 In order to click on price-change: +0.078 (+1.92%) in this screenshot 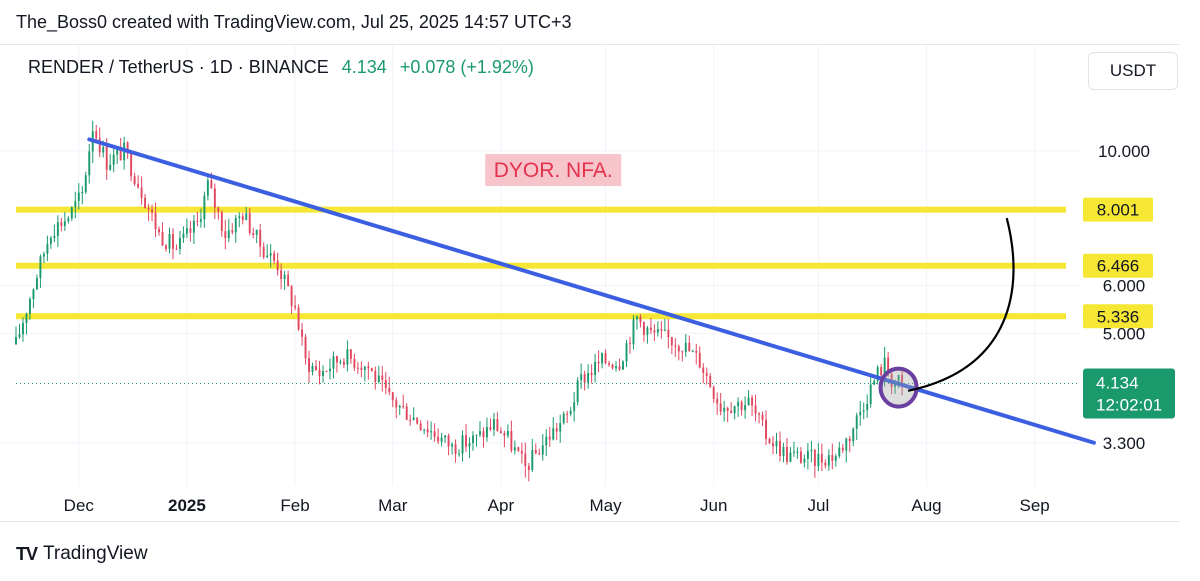, I will do `click(466, 67)`.